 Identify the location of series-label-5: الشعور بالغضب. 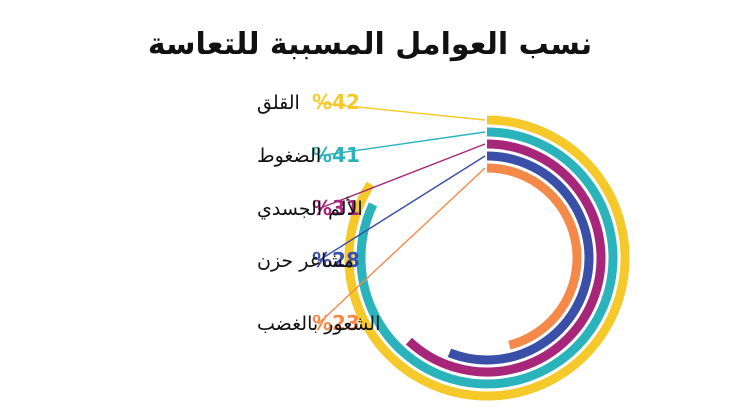
(318, 324).